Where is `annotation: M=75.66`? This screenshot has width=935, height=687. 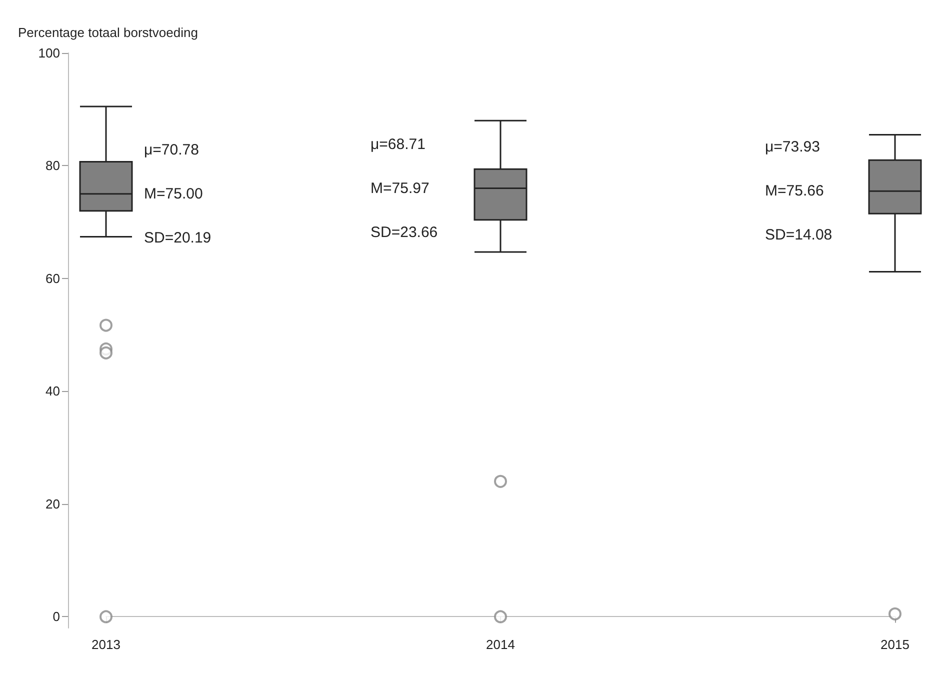
annotation: M=75.66 is located at coordinates (794, 191).